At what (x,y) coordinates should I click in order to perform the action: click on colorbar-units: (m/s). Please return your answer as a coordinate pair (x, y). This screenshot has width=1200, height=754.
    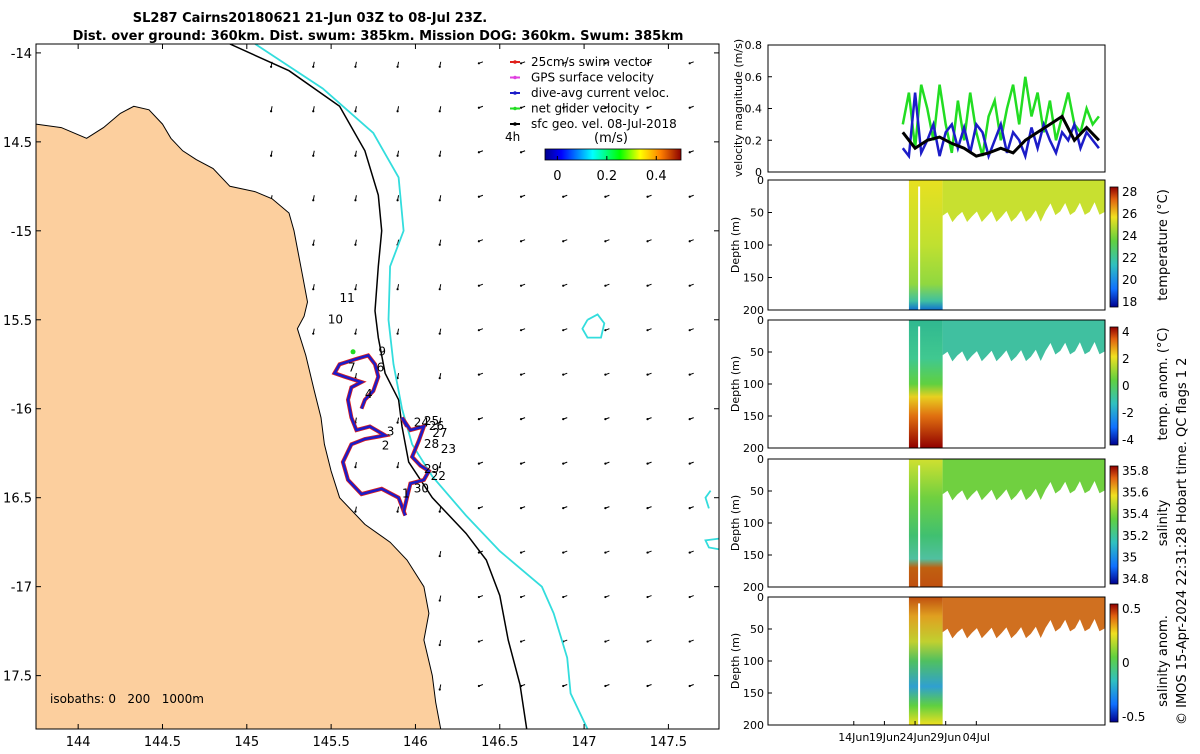
    Looking at the image, I should click on (611, 138).